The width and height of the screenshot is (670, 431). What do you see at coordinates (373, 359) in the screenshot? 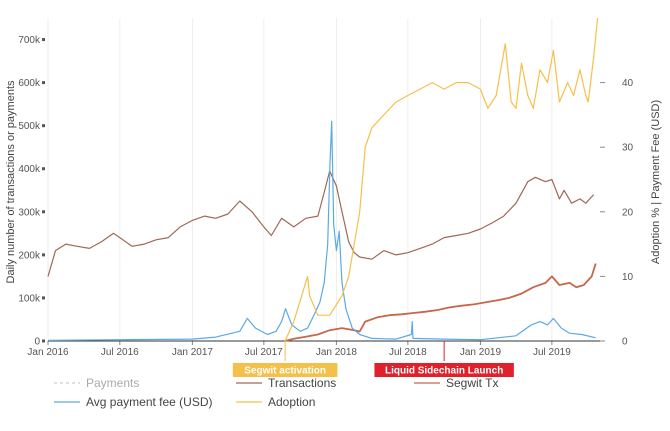
I see `events-layer: Segwit activation Liquid Sidechain Launch` at bounding box center [373, 359].